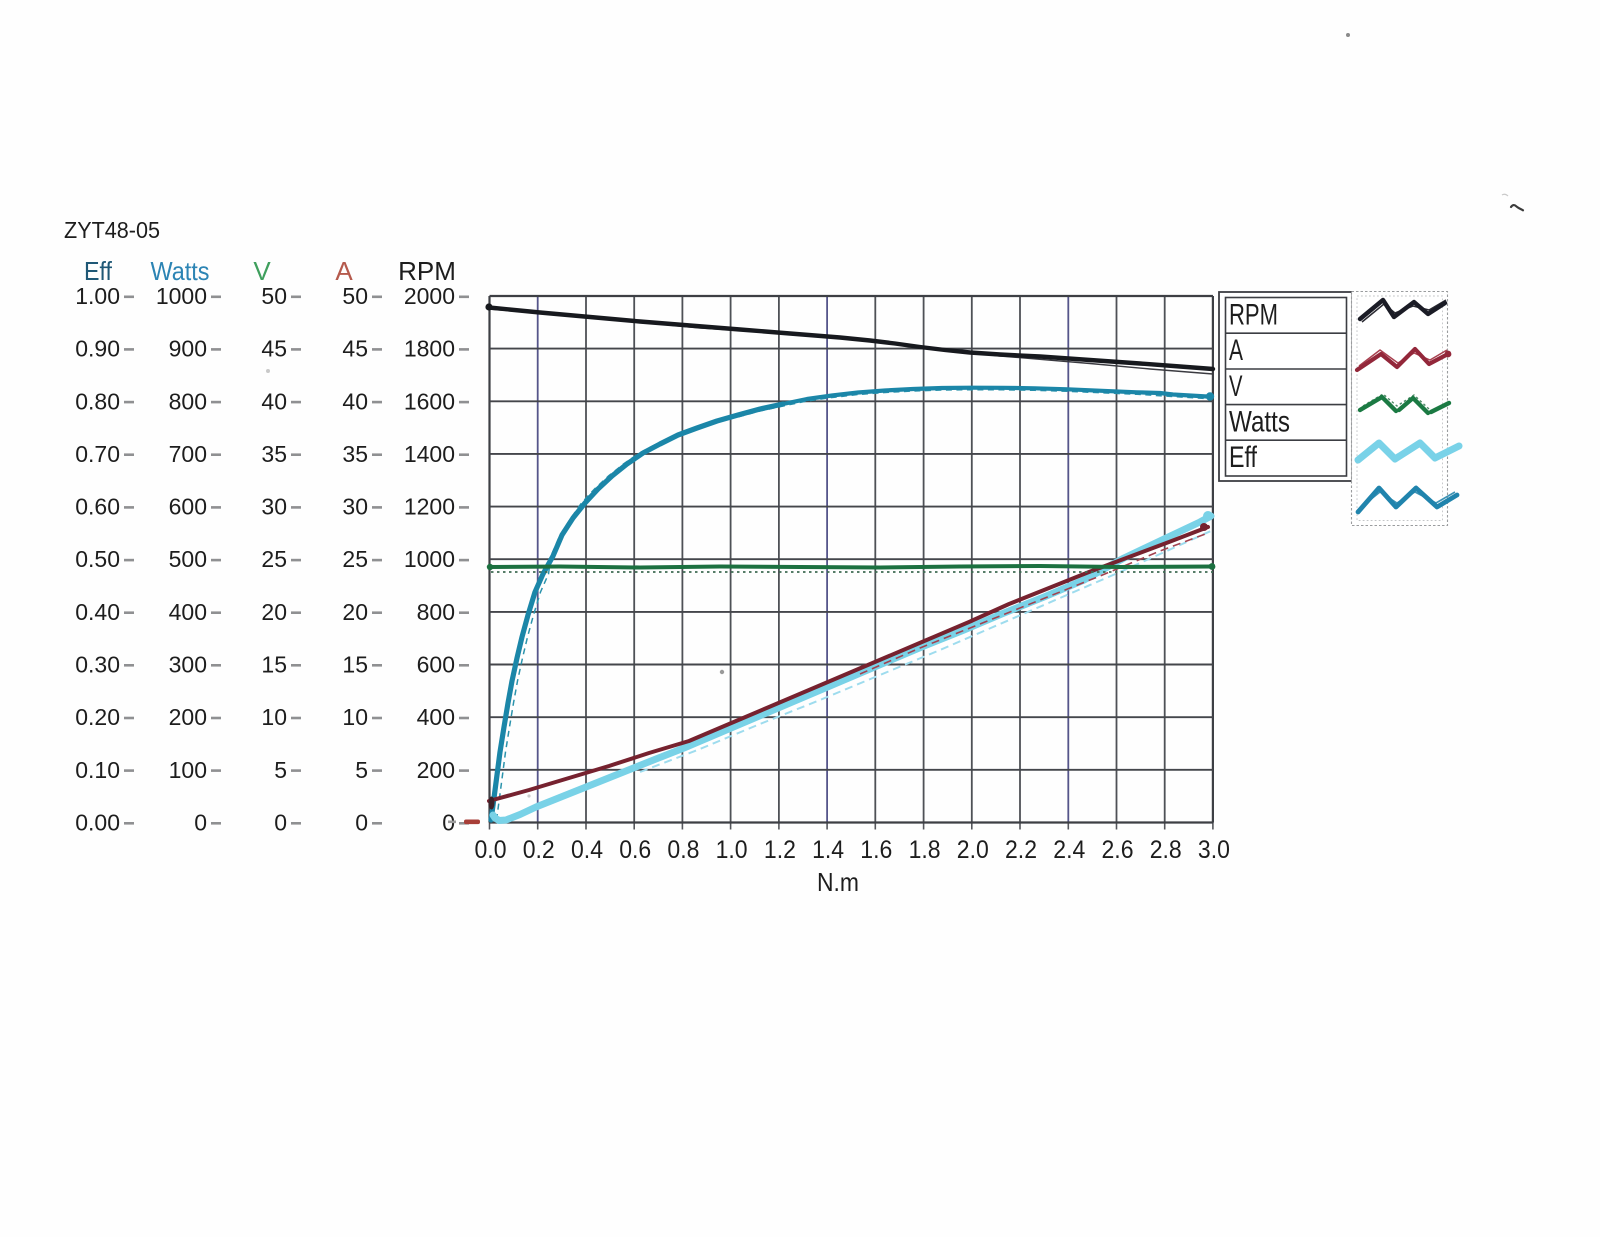 This screenshot has width=1600, height=1242. I want to click on svg-text: 700, so click(188, 454).